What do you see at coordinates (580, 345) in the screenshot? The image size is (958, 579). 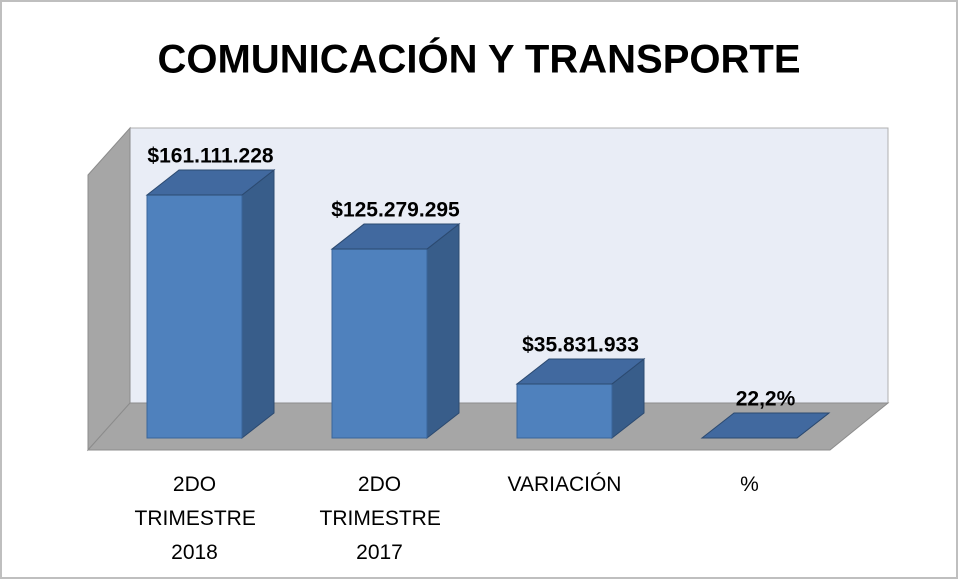 I see `data-label: $35.831.933` at bounding box center [580, 345].